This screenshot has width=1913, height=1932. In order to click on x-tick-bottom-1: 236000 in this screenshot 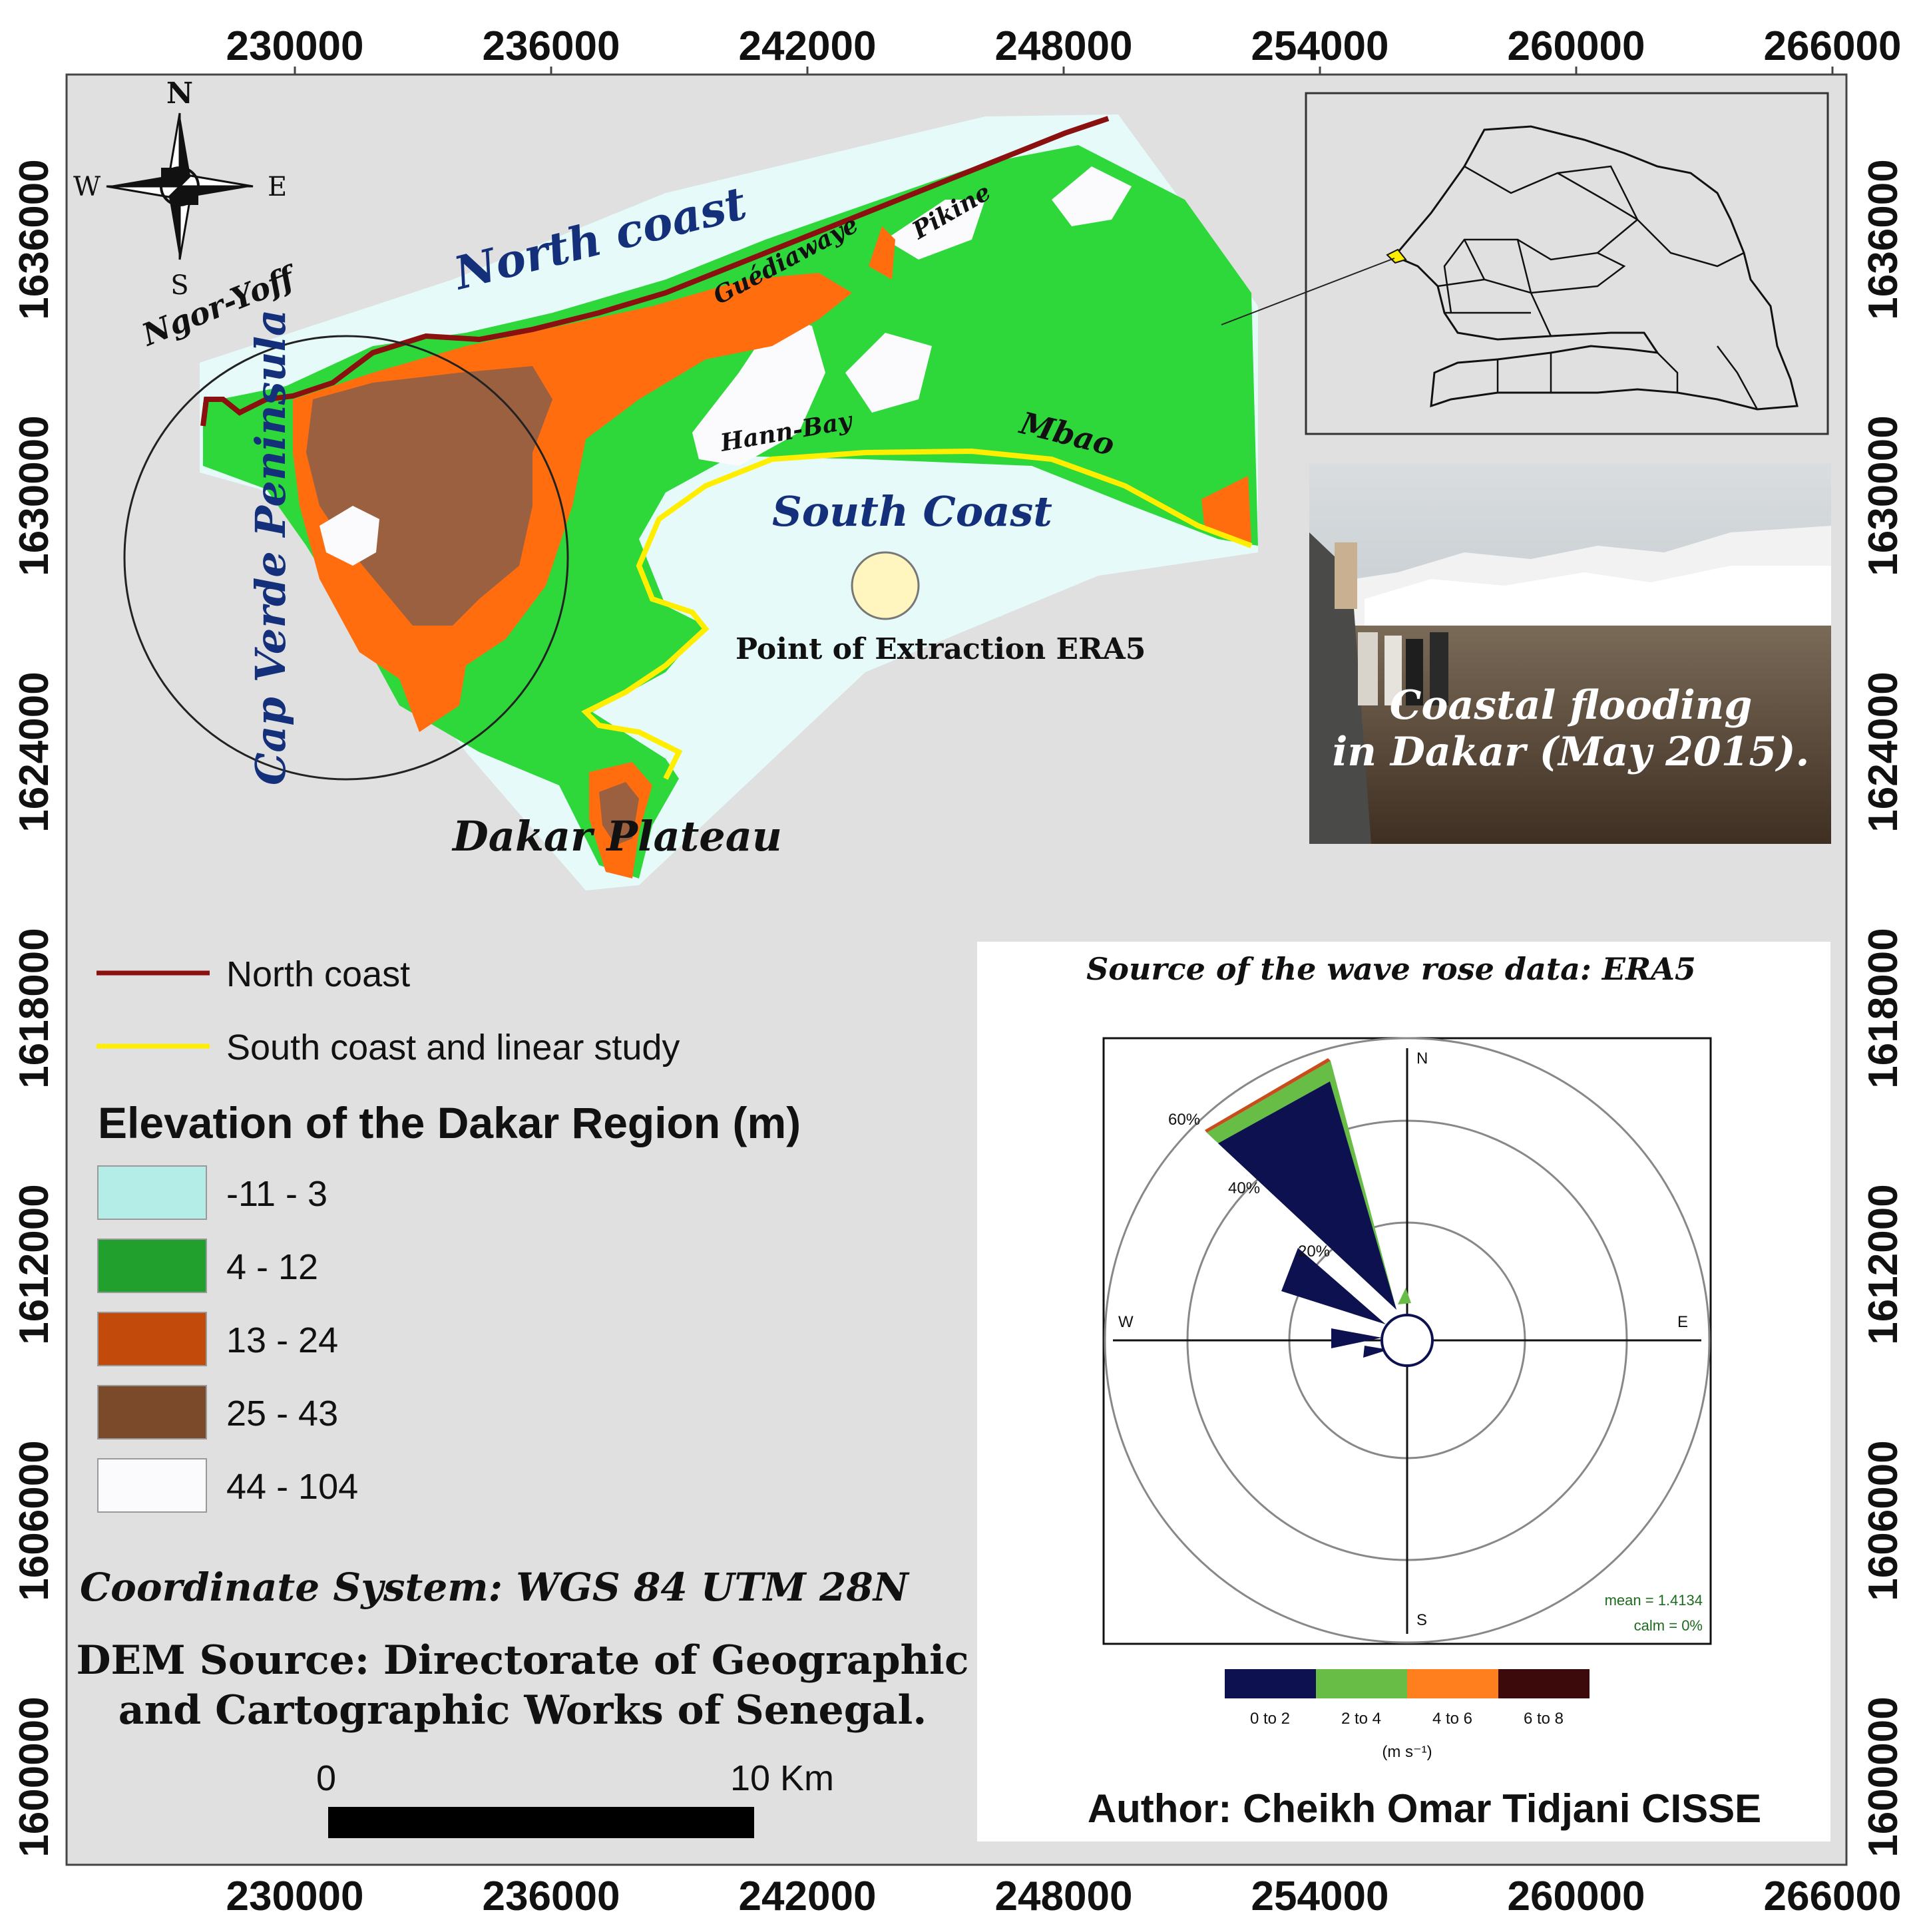, I will do `click(551, 1896)`.